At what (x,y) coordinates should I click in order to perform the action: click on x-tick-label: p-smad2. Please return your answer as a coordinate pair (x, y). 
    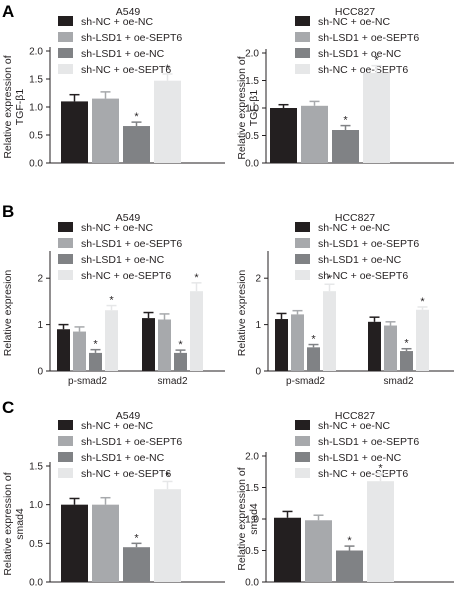
    Looking at the image, I should click on (87, 381).